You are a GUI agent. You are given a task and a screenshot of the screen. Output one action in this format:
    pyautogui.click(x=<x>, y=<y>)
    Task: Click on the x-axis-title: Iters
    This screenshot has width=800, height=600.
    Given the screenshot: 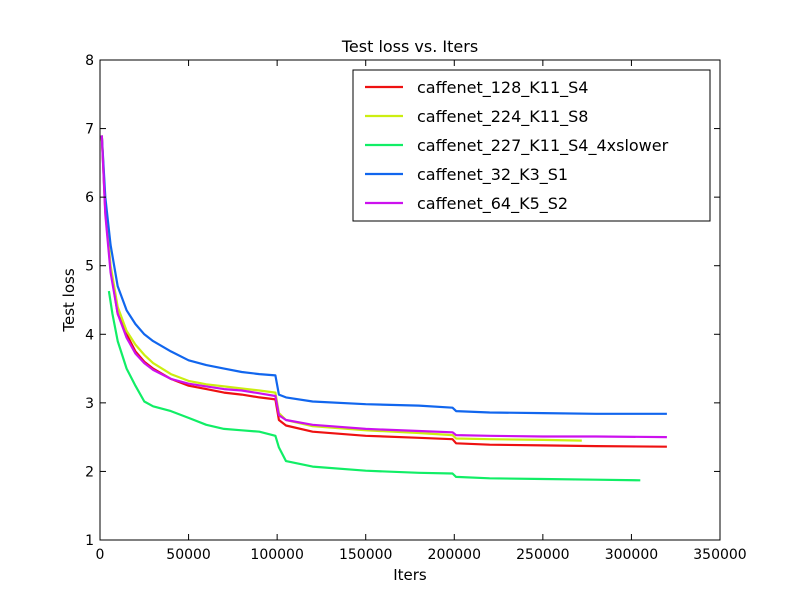 What is the action you would take?
    pyautogui.click(x=410, y=575)
    